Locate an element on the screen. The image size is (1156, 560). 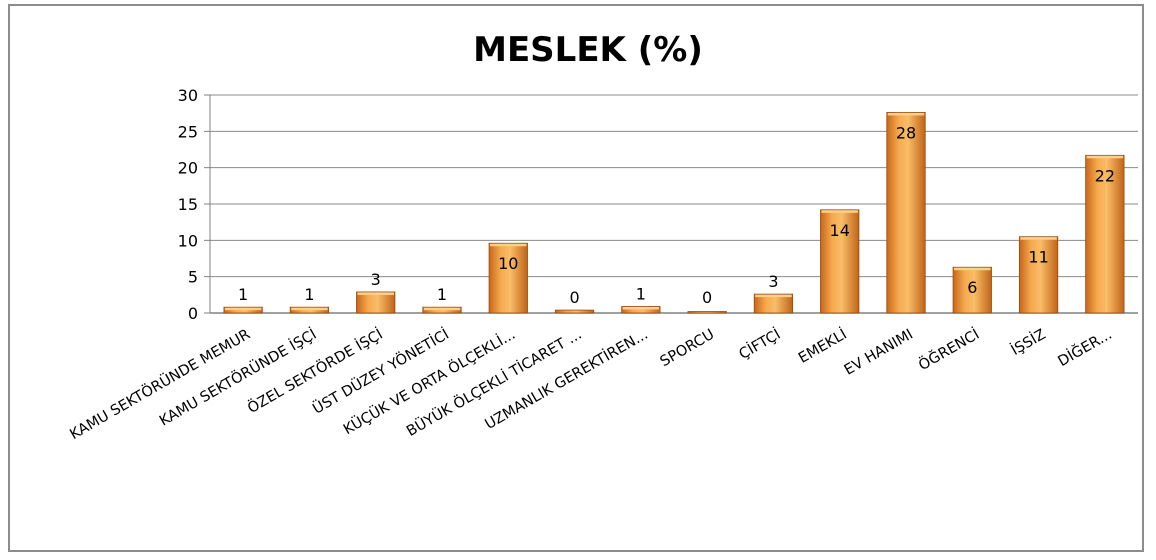
x-tick-label: EV HANIMI is located at coordinates (879, 353).